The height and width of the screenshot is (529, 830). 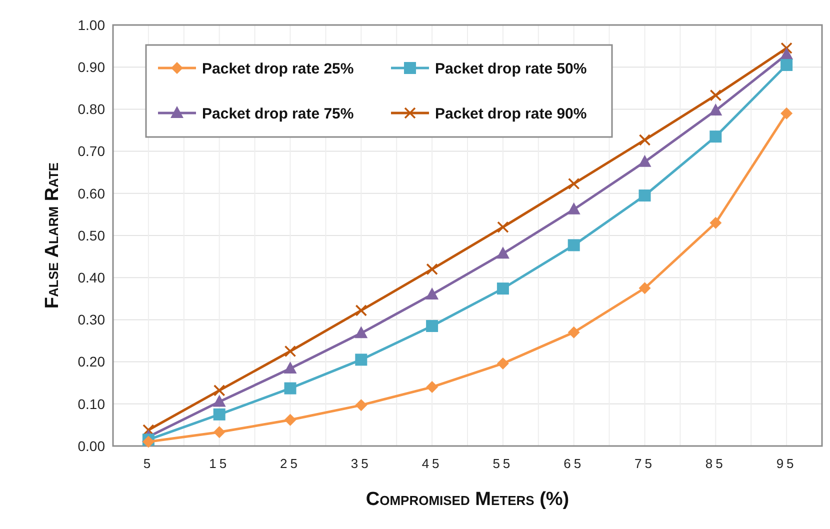 I want to click on y-tick-label: 0.80, so click(x=92, y=109).